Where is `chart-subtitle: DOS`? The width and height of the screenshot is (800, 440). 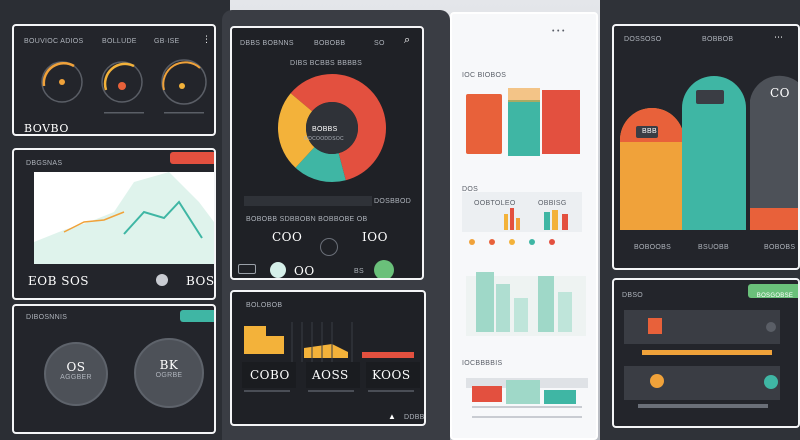
chart-subtitle: DOS is located at coordinates (470, 189).